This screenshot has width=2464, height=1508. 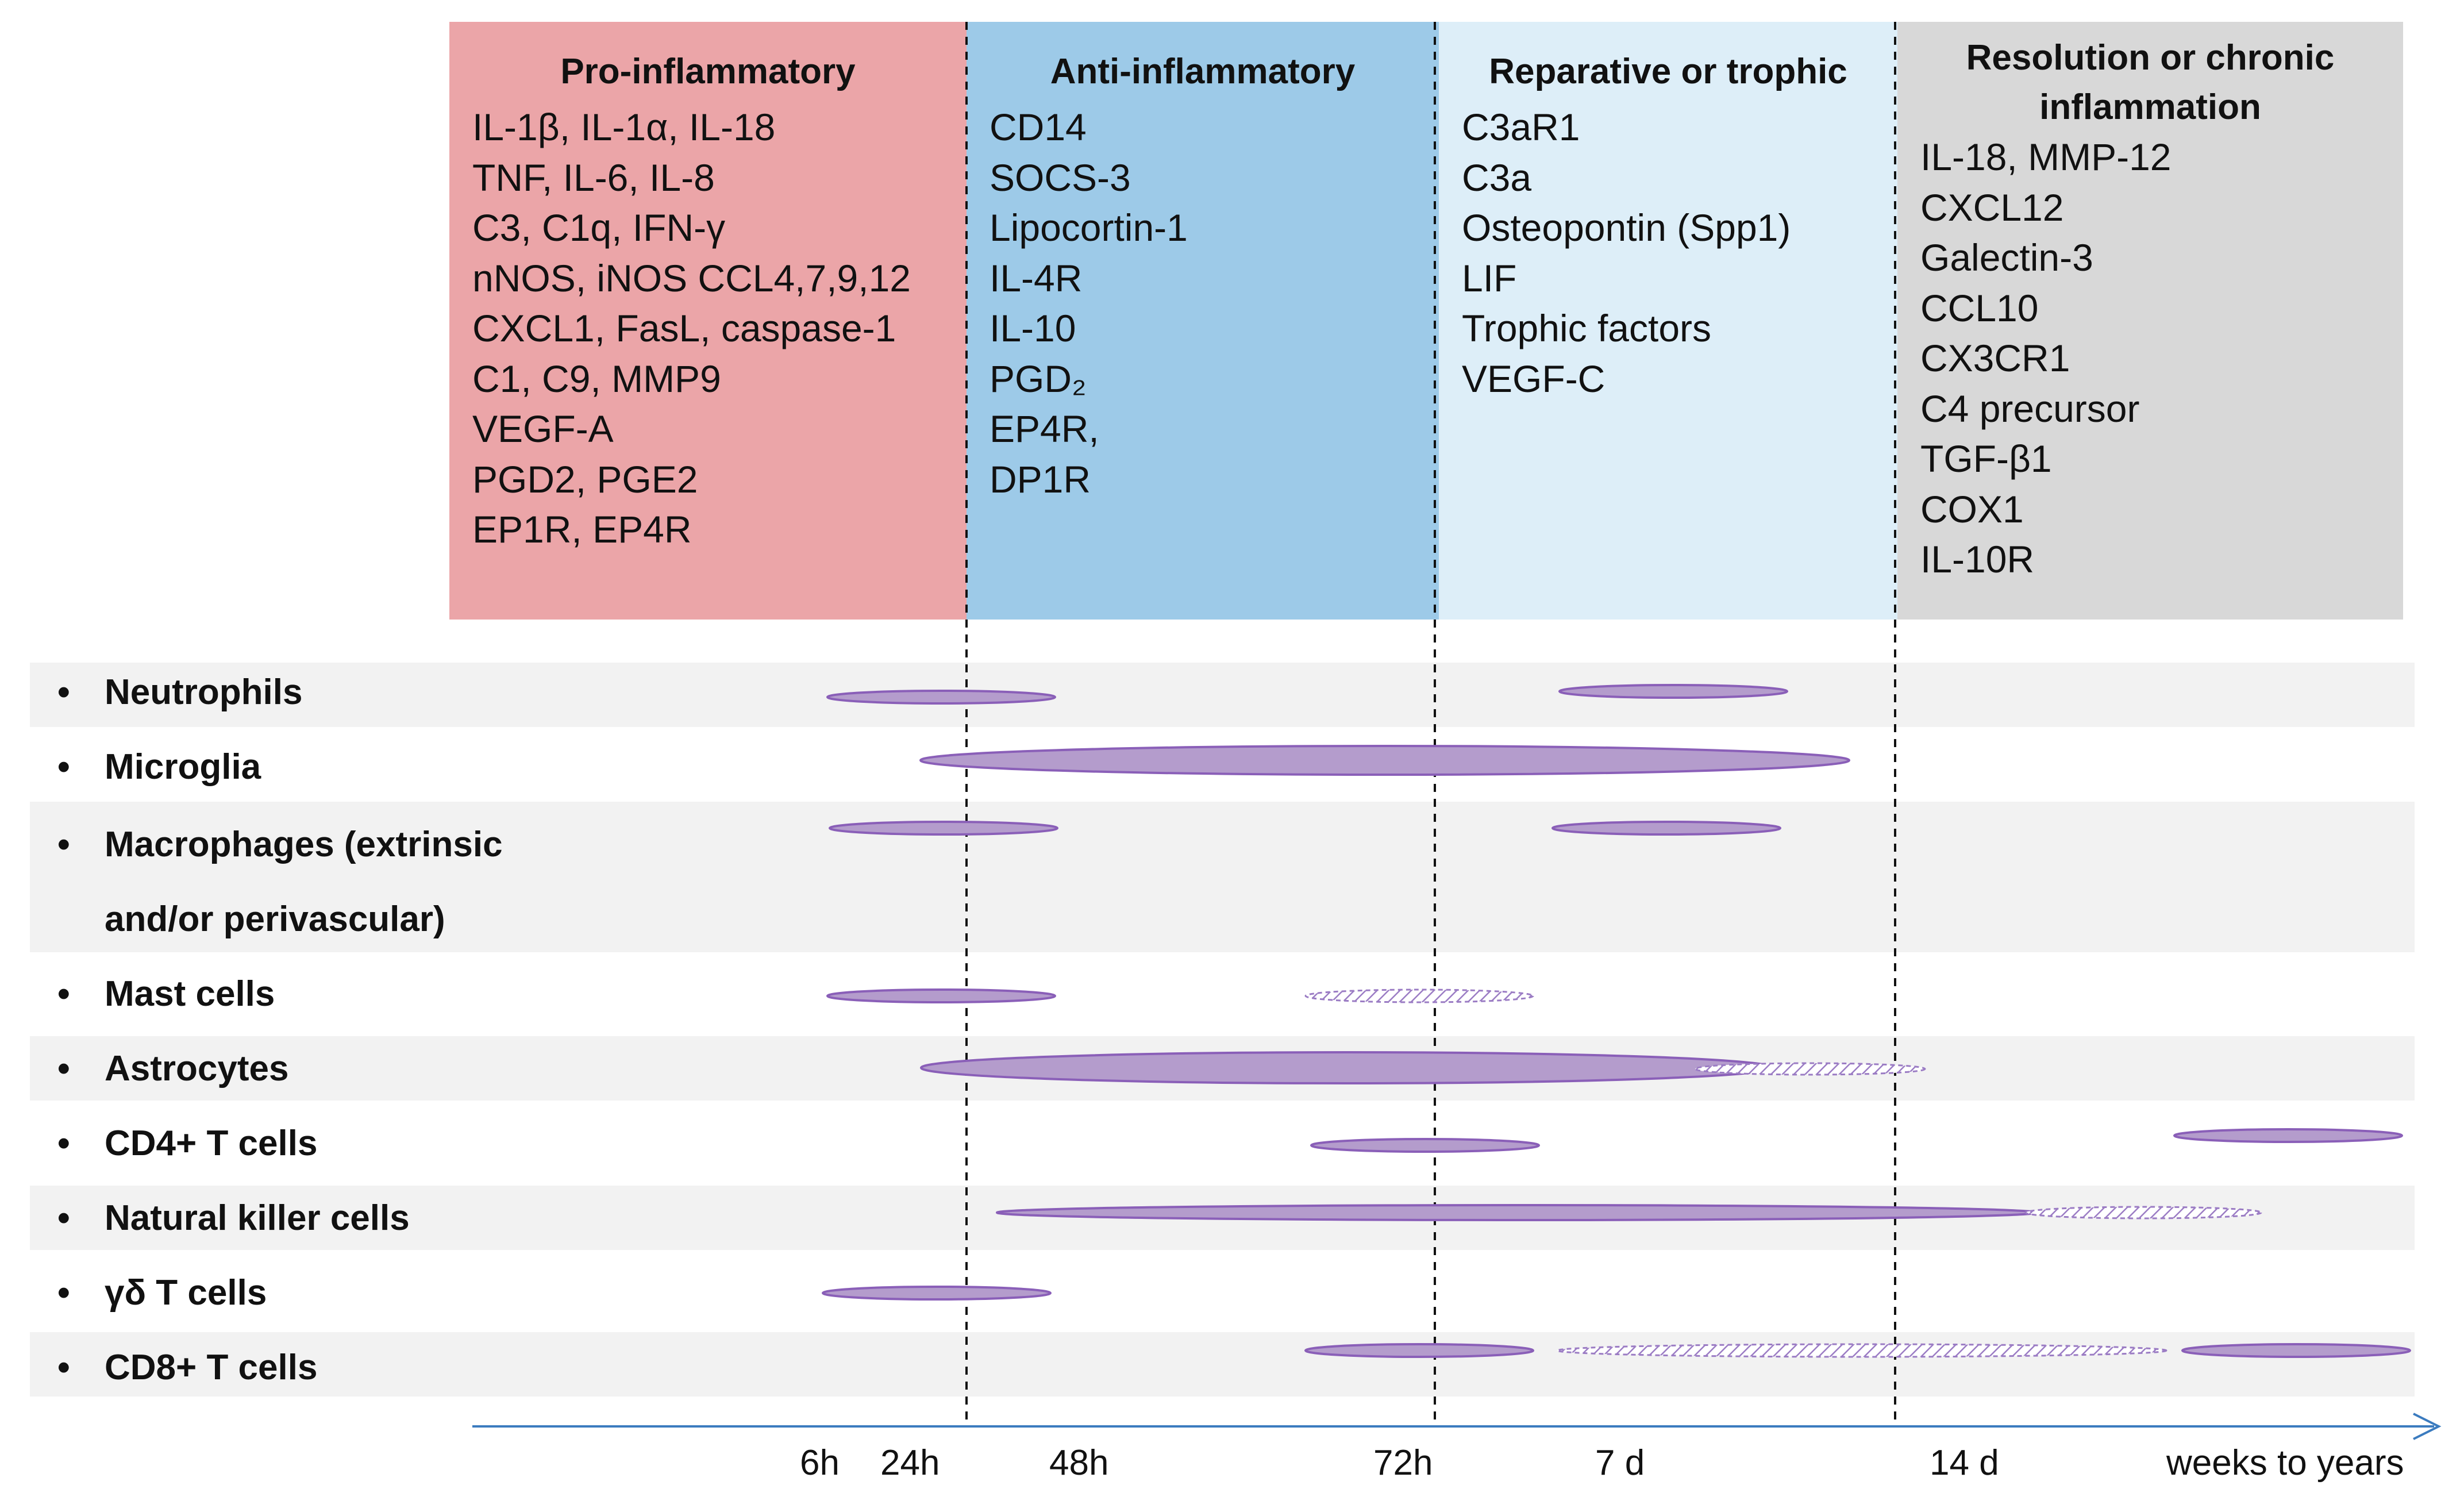 What do you see at coordinates (211, 1367) in the screenshot?
I see `cell-type-label: CD8+ T cells` at bounding box center [211, 1367].